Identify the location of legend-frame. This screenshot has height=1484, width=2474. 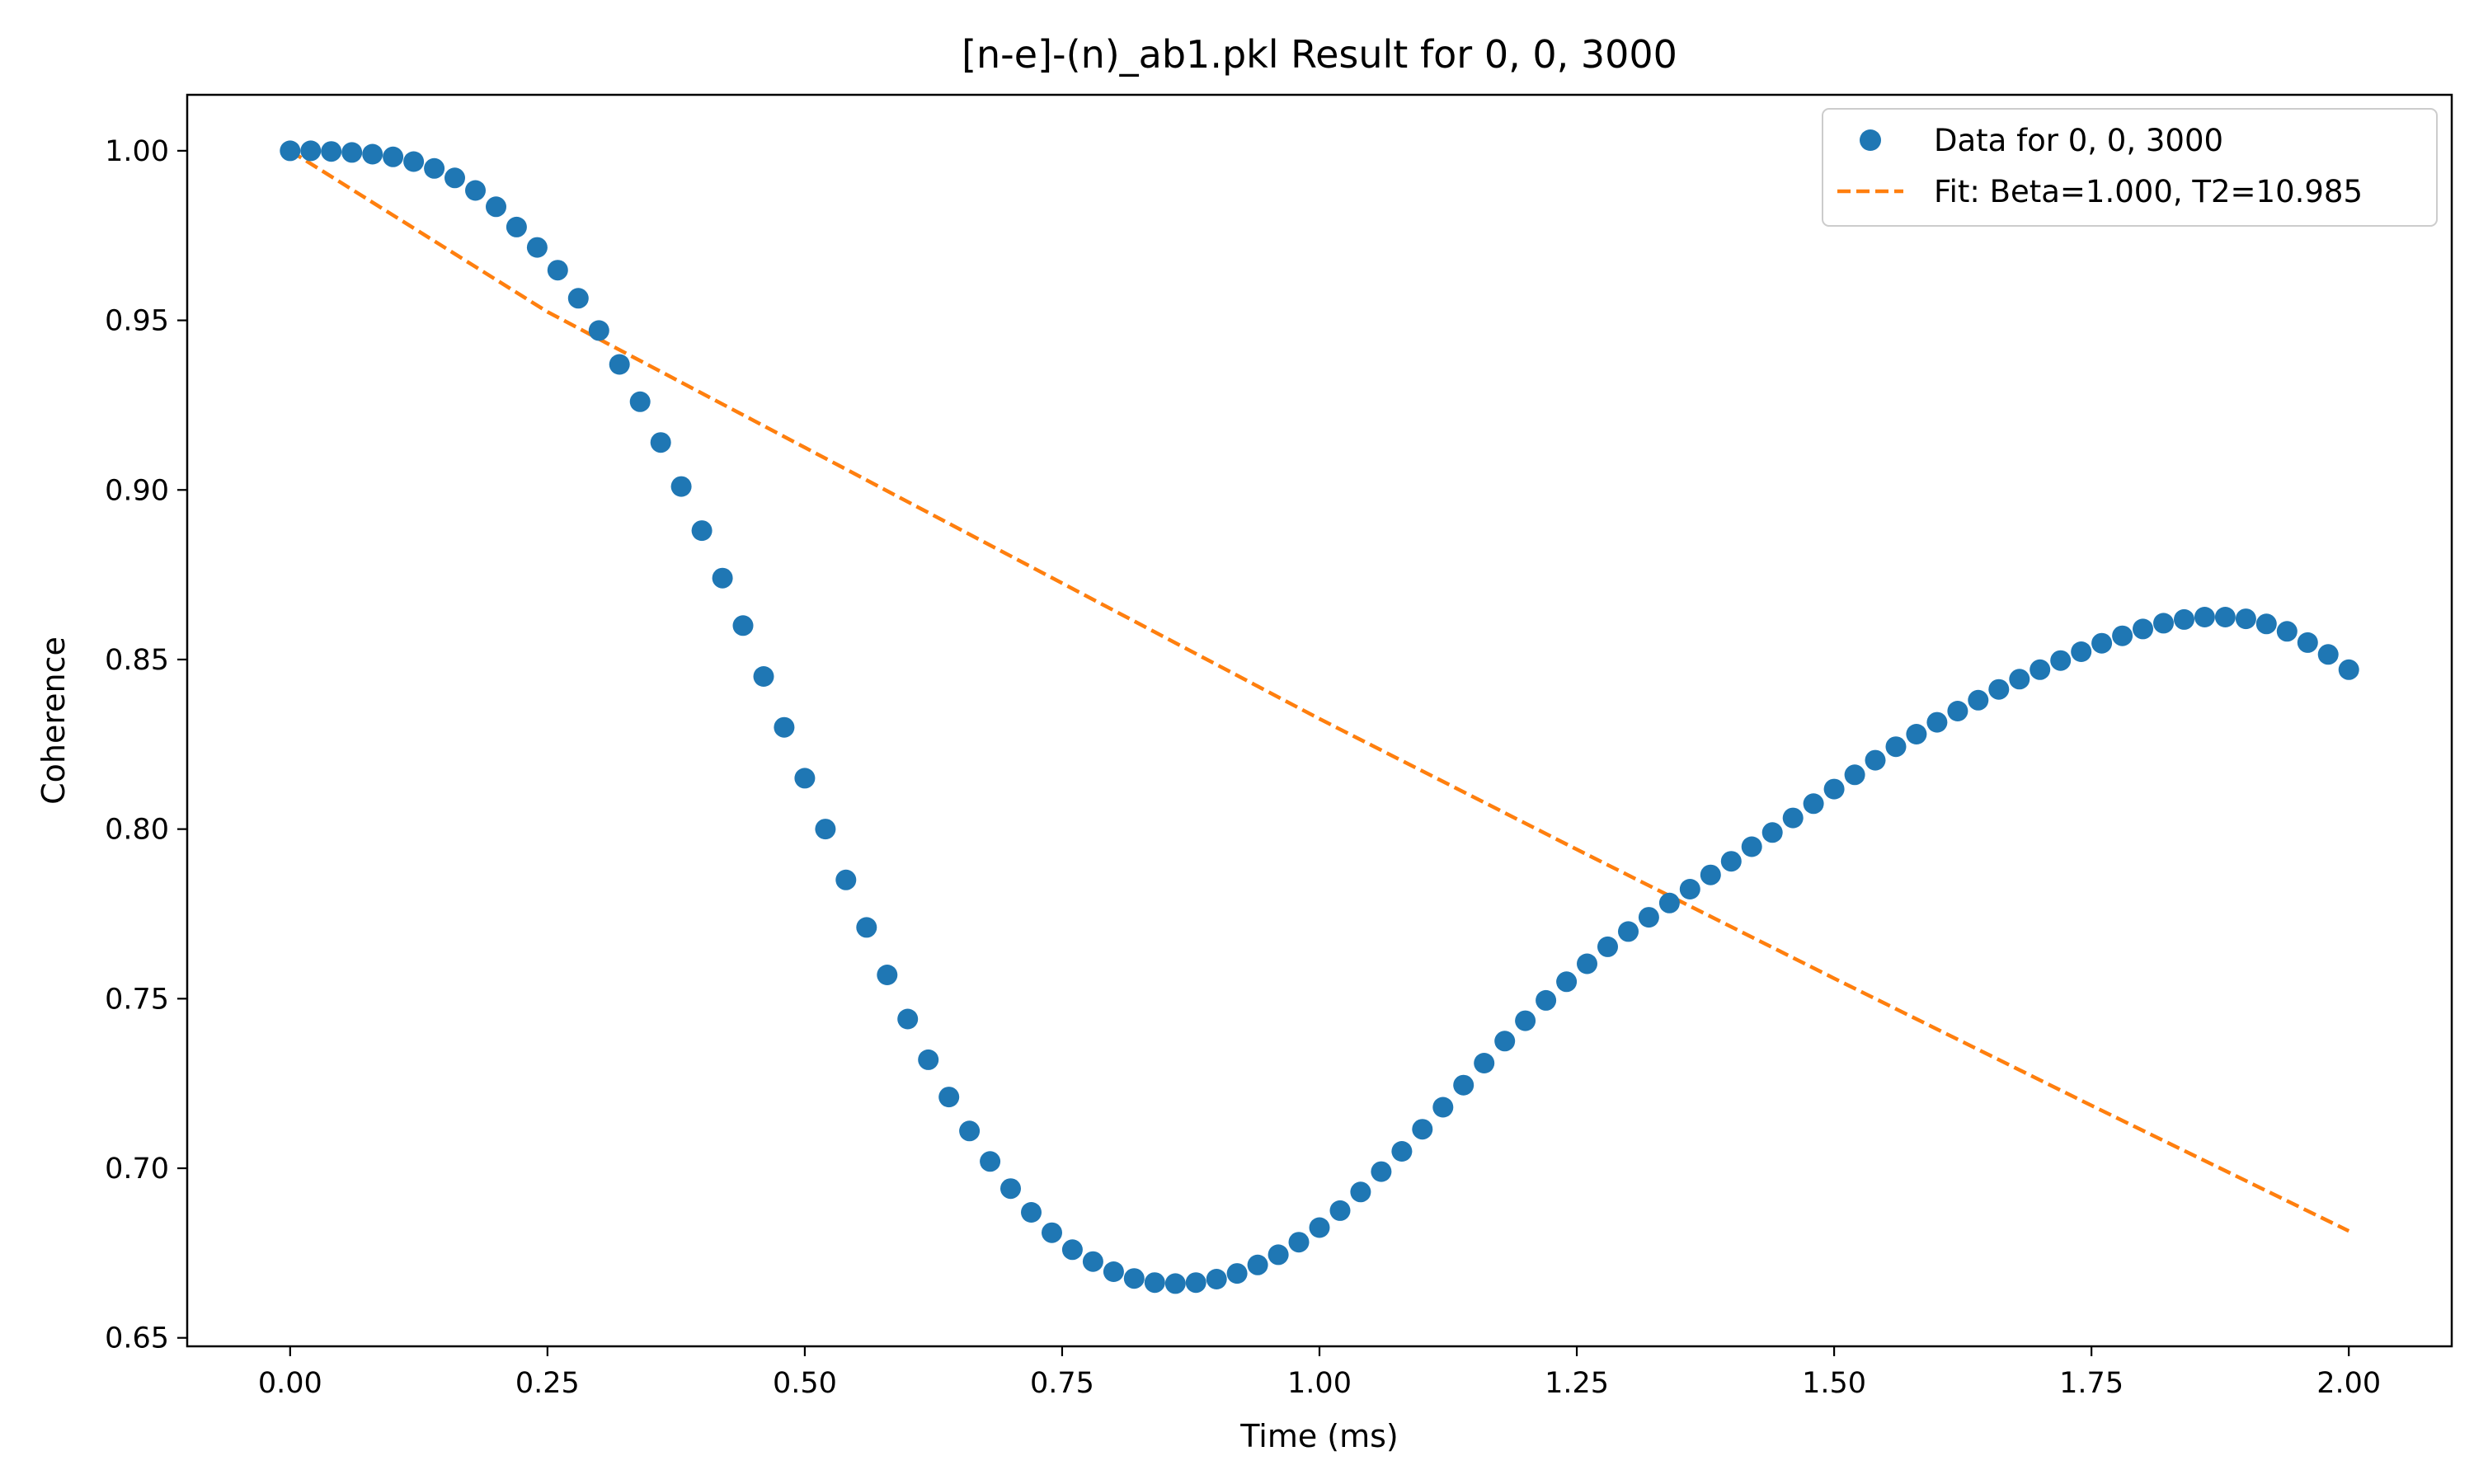
(2130, 167).